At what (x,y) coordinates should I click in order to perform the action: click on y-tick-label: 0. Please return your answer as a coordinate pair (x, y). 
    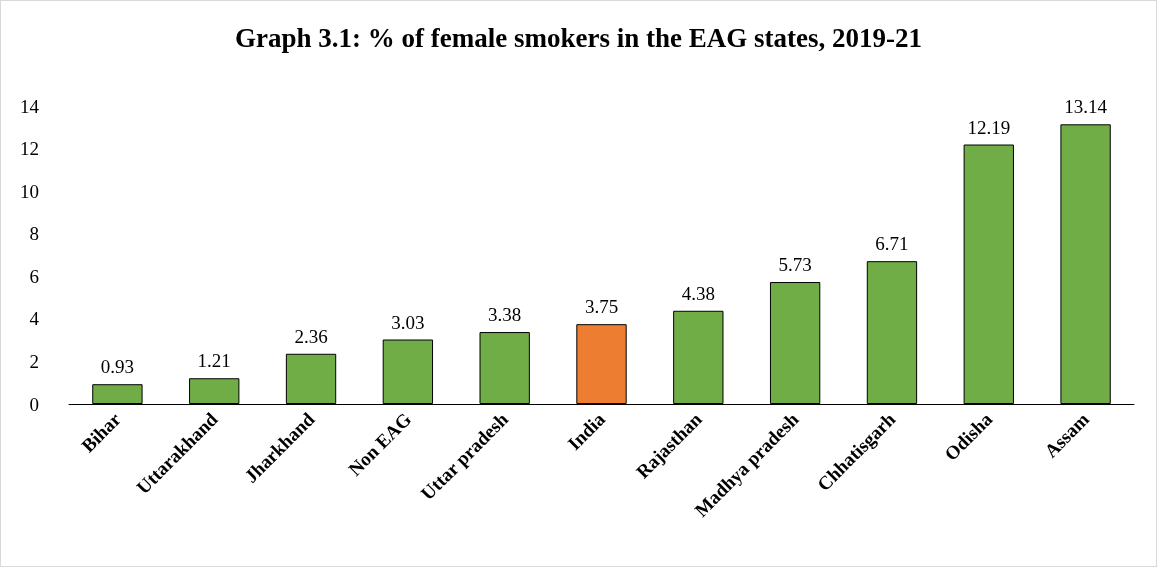
    Looking at the image, I should click on (34, 404).